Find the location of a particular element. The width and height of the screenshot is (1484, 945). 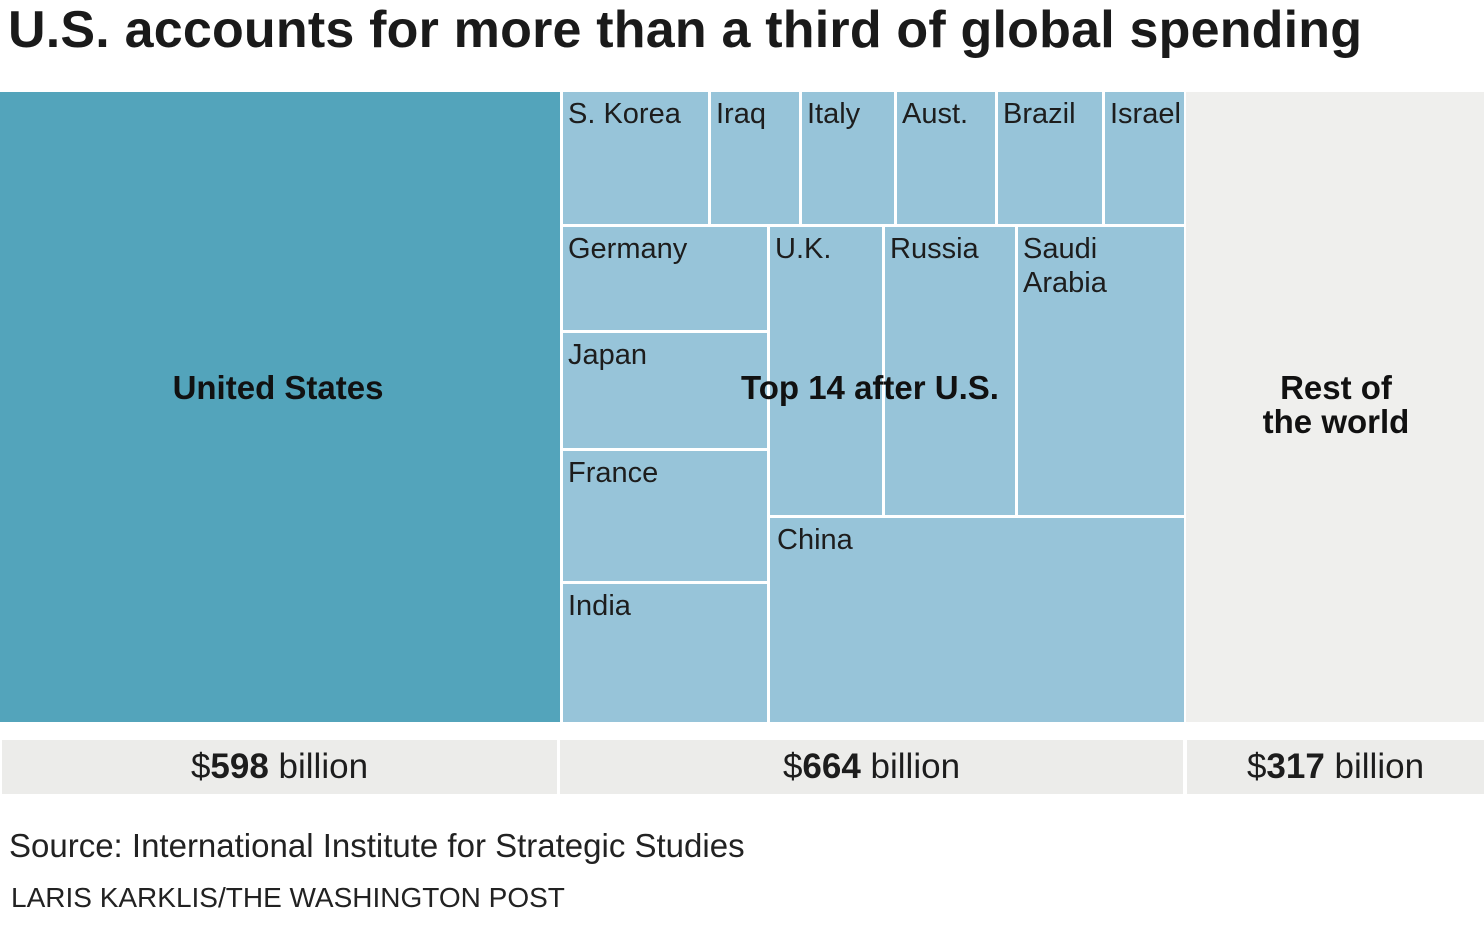

group-label-rest-line1: Rest of is located at coordinates (1336, 387).